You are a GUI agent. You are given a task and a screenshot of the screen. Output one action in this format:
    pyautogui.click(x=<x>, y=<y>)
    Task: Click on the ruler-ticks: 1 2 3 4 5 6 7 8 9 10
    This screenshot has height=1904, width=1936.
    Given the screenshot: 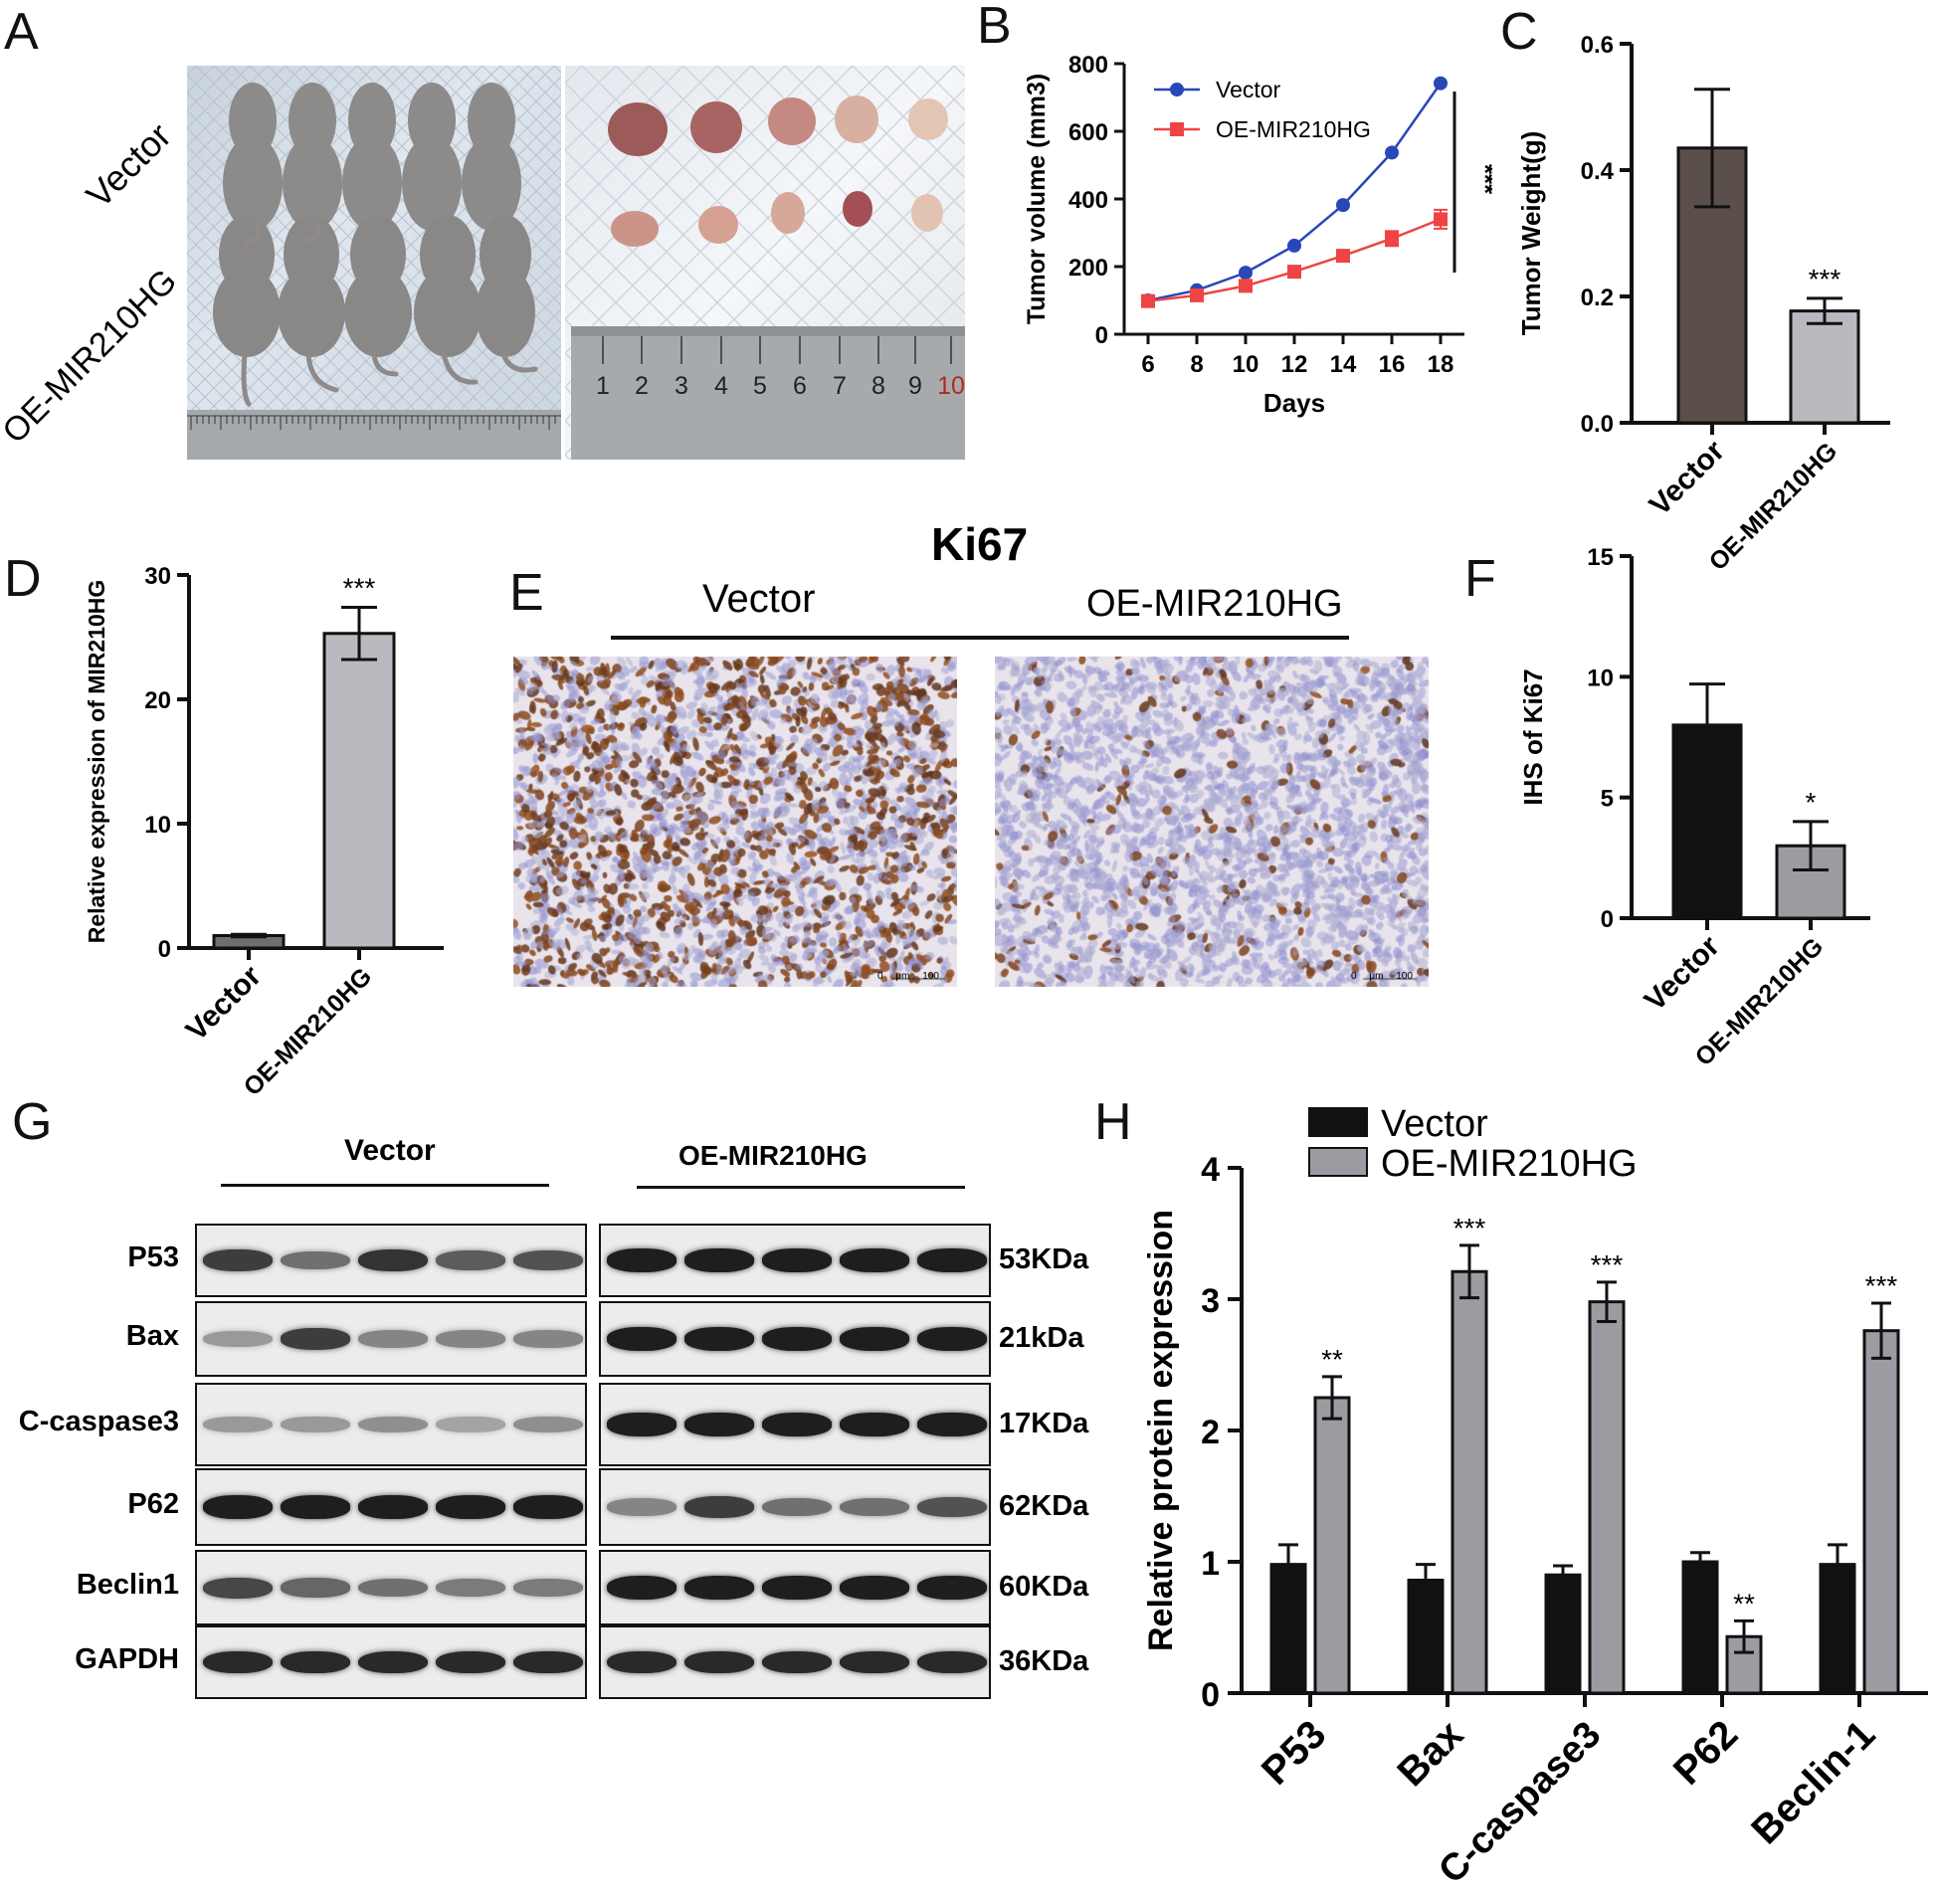 What is the action you would take?
    pyautogui.click(x=781, y=386)
    